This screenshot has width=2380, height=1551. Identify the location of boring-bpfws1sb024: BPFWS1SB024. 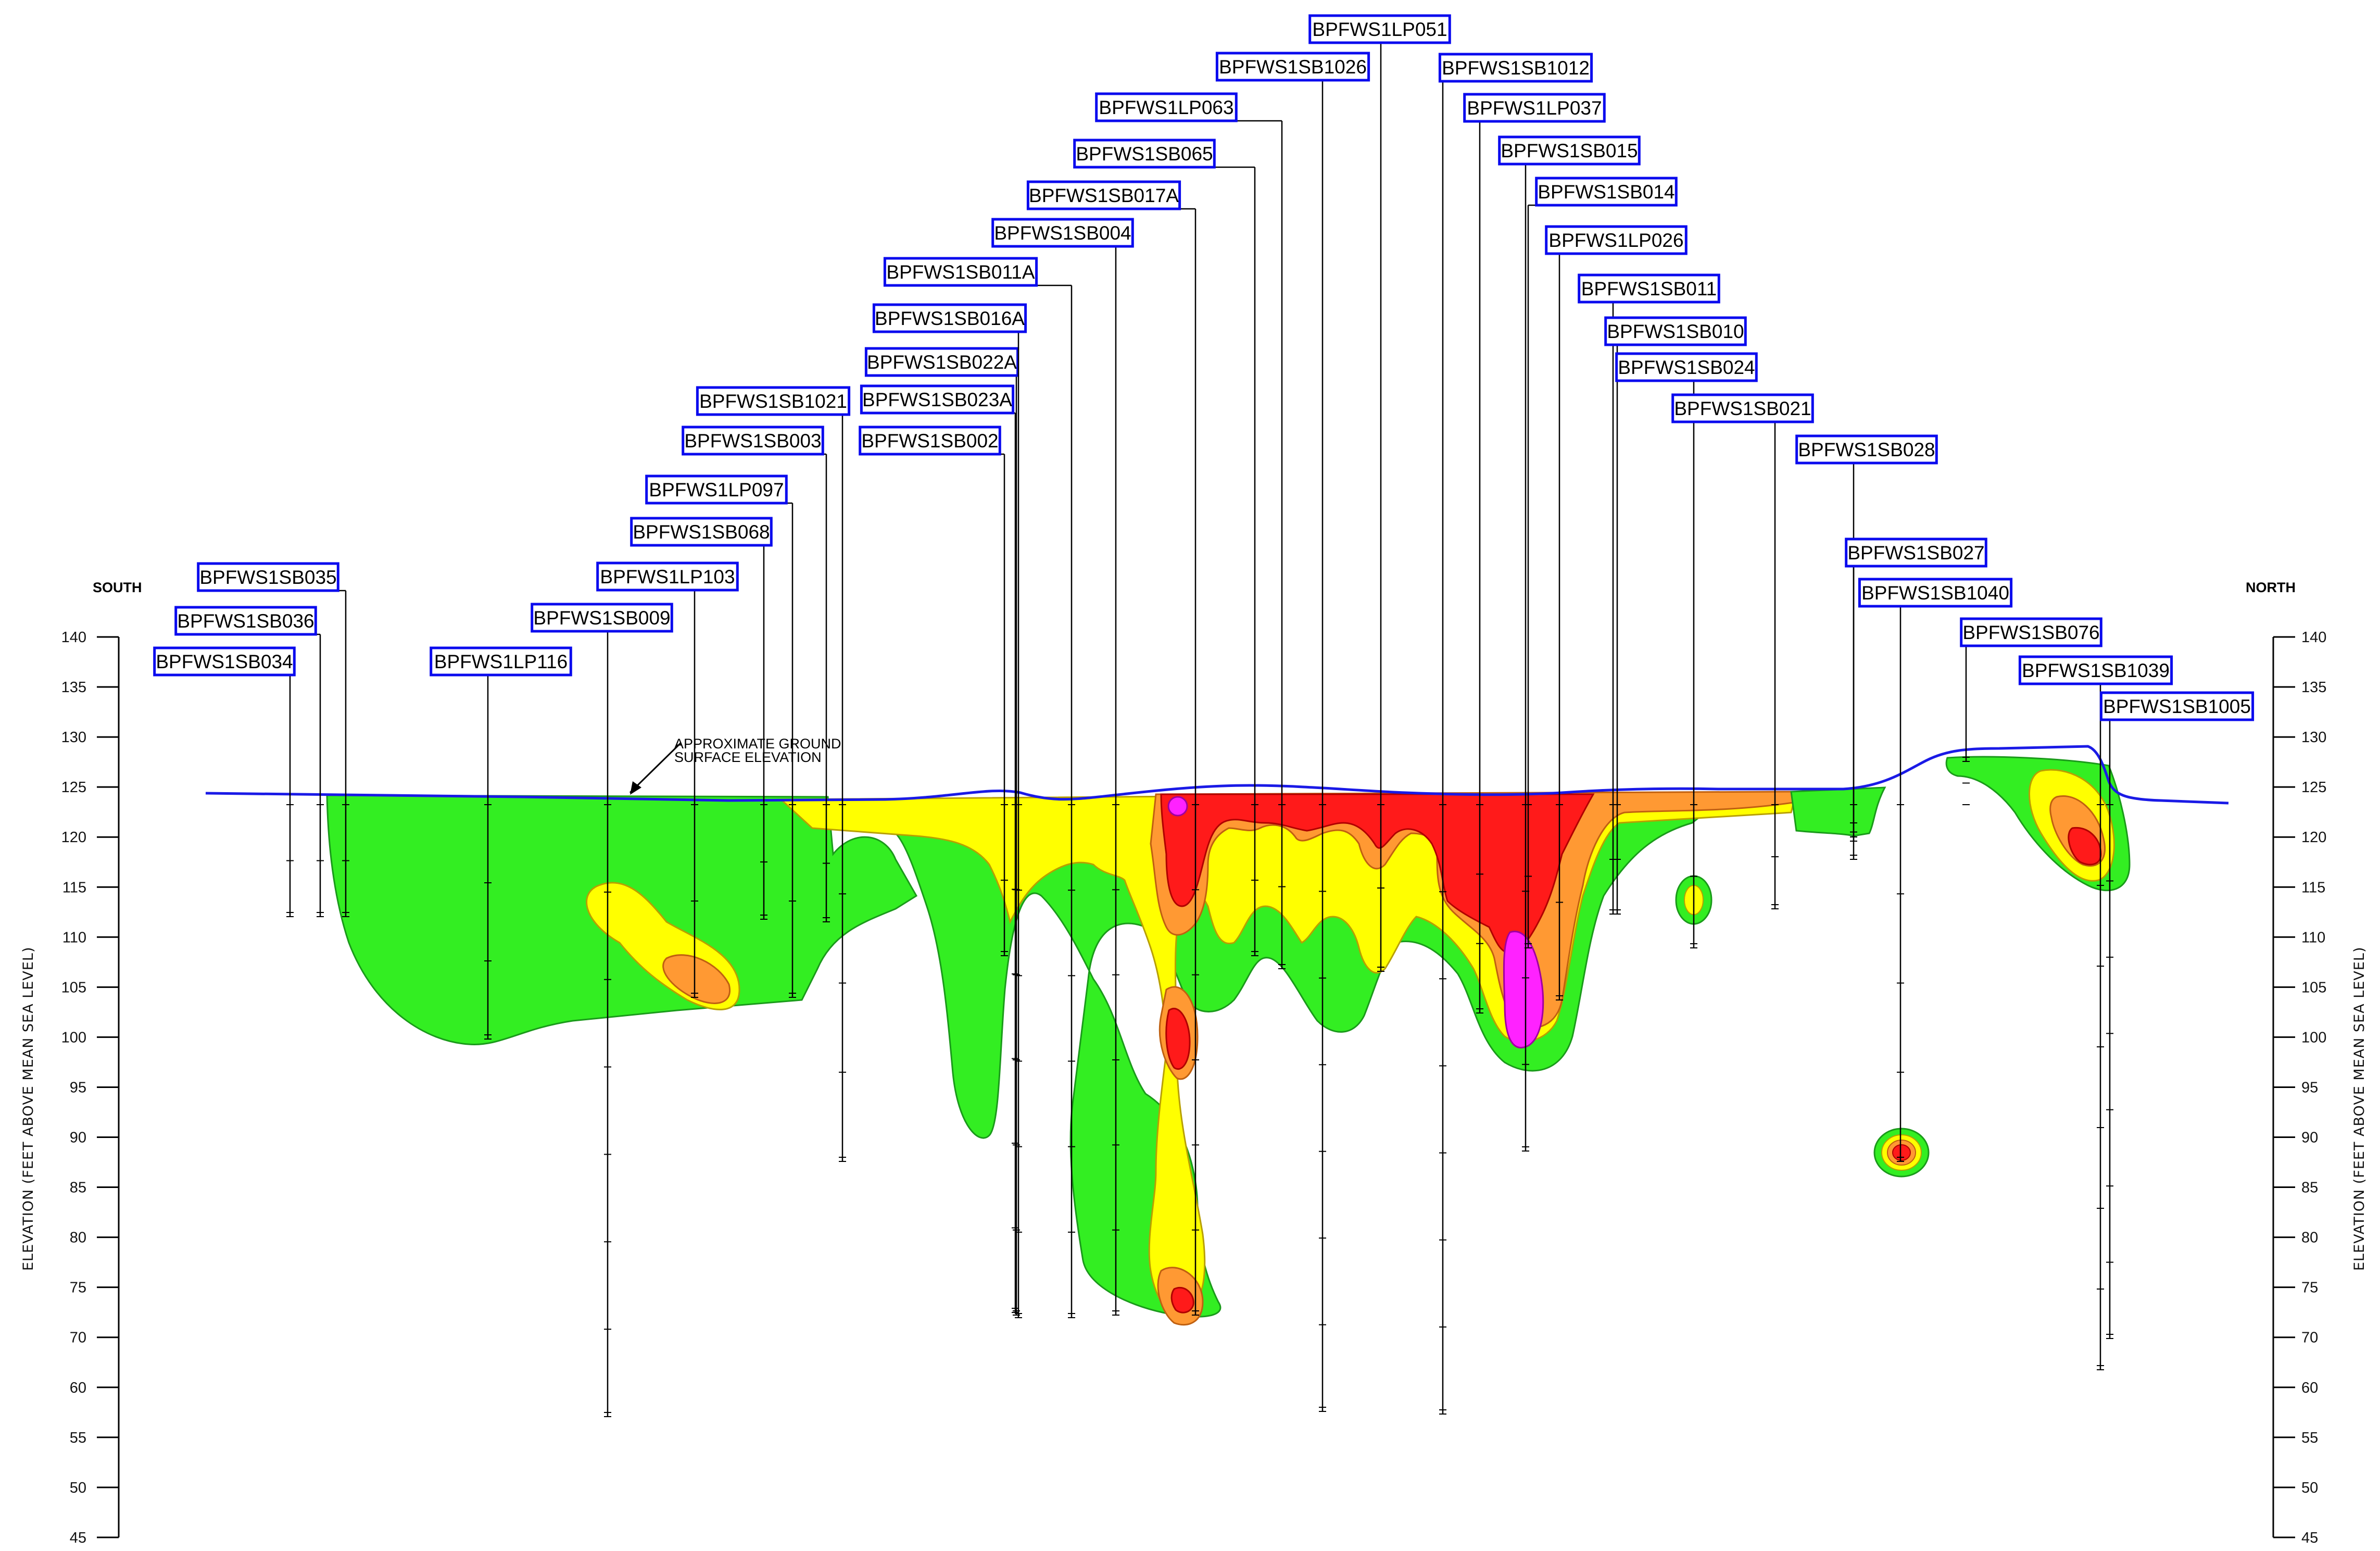
(1687, 650).